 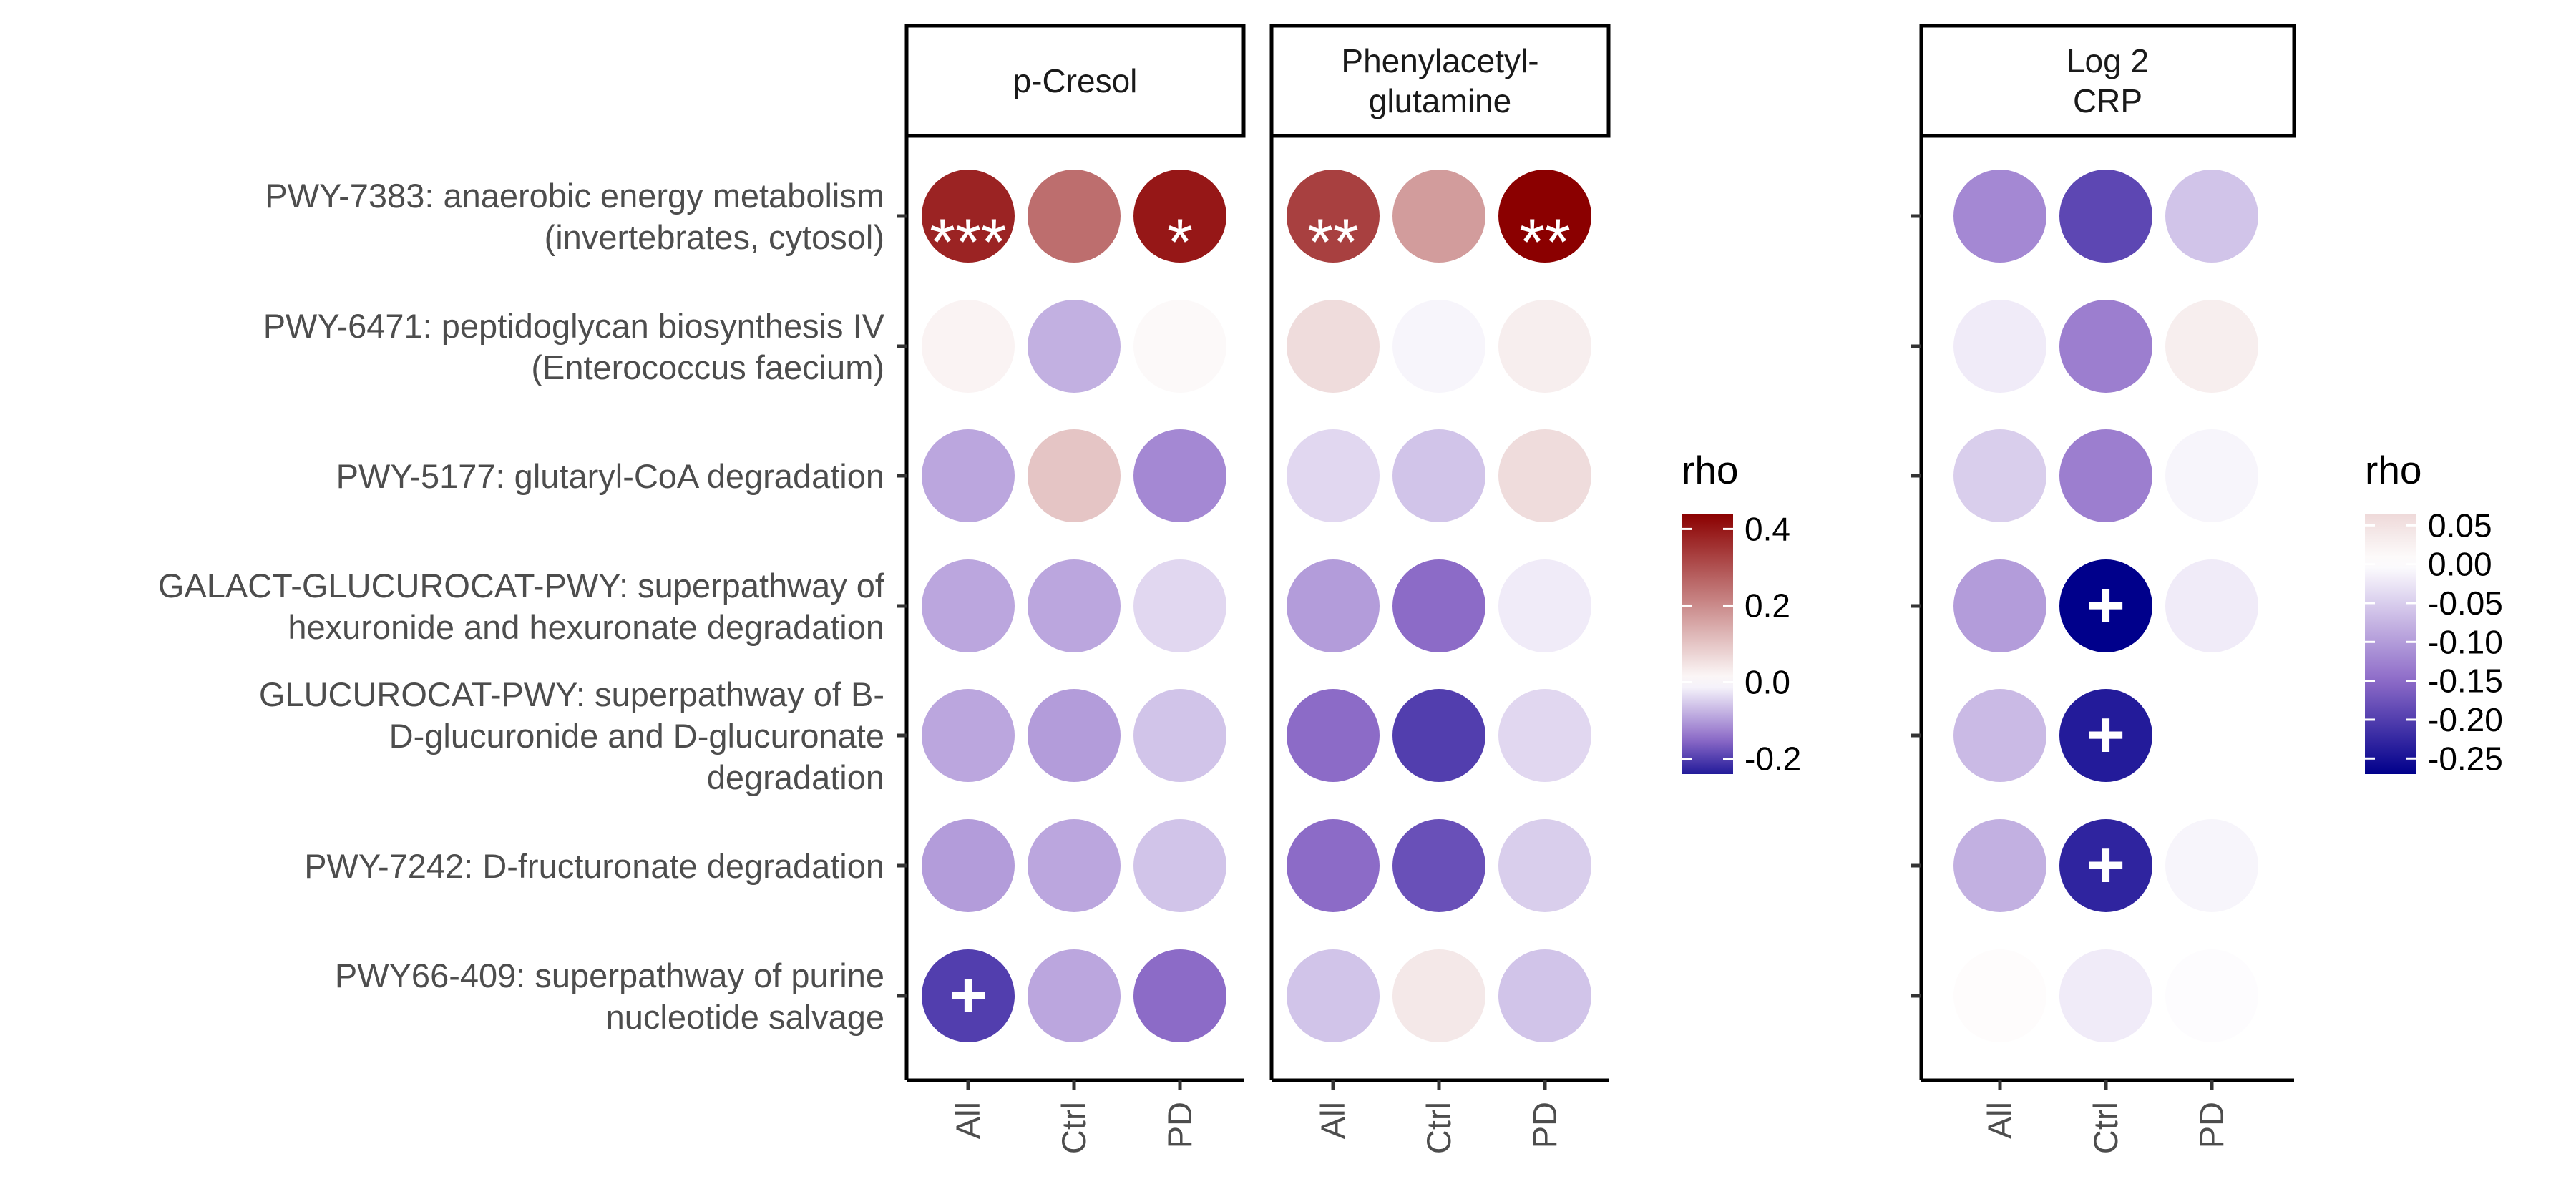 I want to click on dot-log2crp-pwy66-409-all, so click(x=1999, y=995).